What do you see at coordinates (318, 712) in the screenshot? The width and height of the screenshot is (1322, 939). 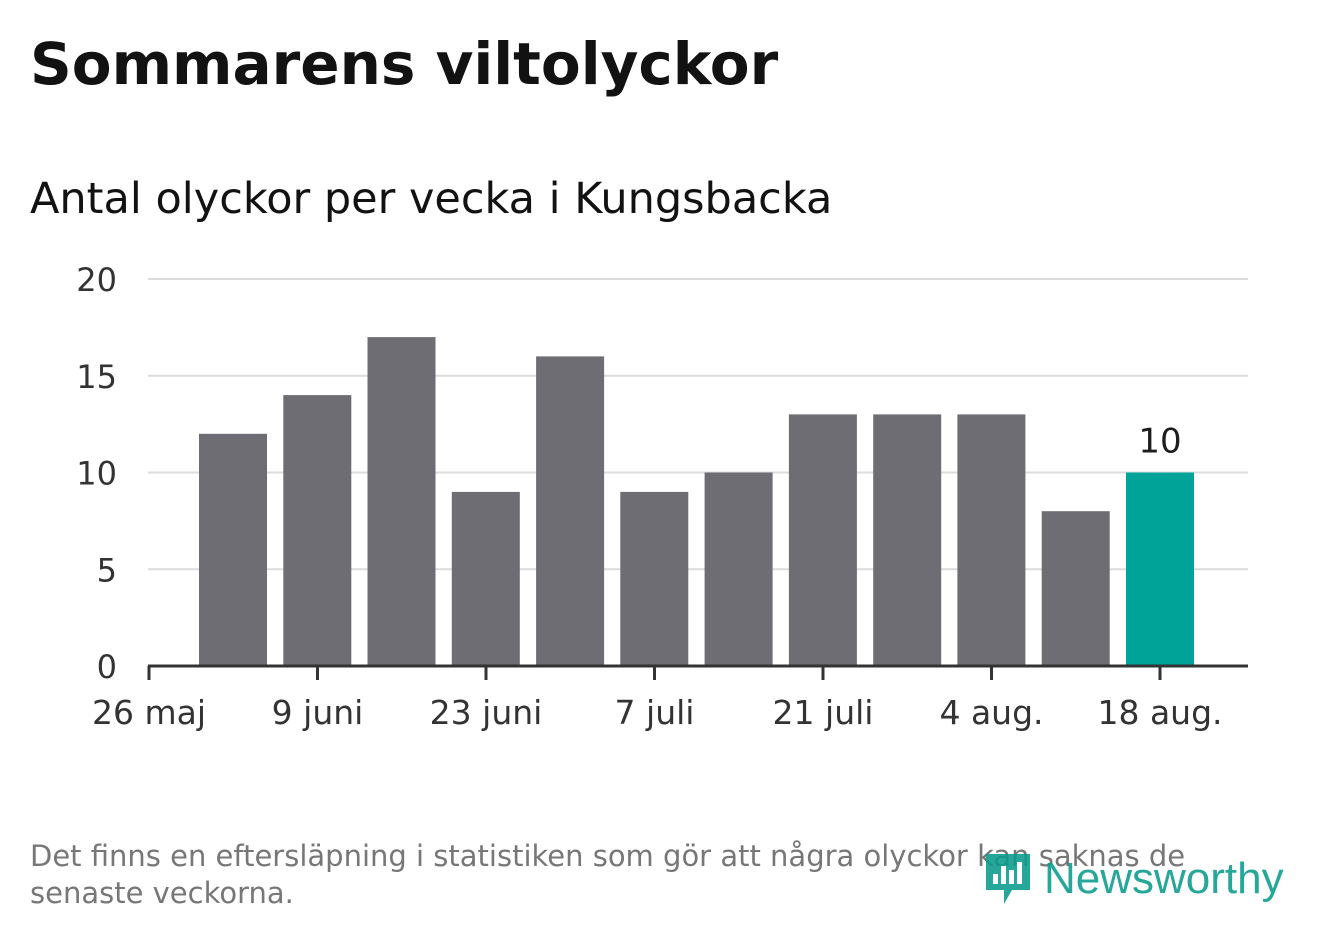 I see `x-tick-label: 9 juni` at bounding box center [318, 712].